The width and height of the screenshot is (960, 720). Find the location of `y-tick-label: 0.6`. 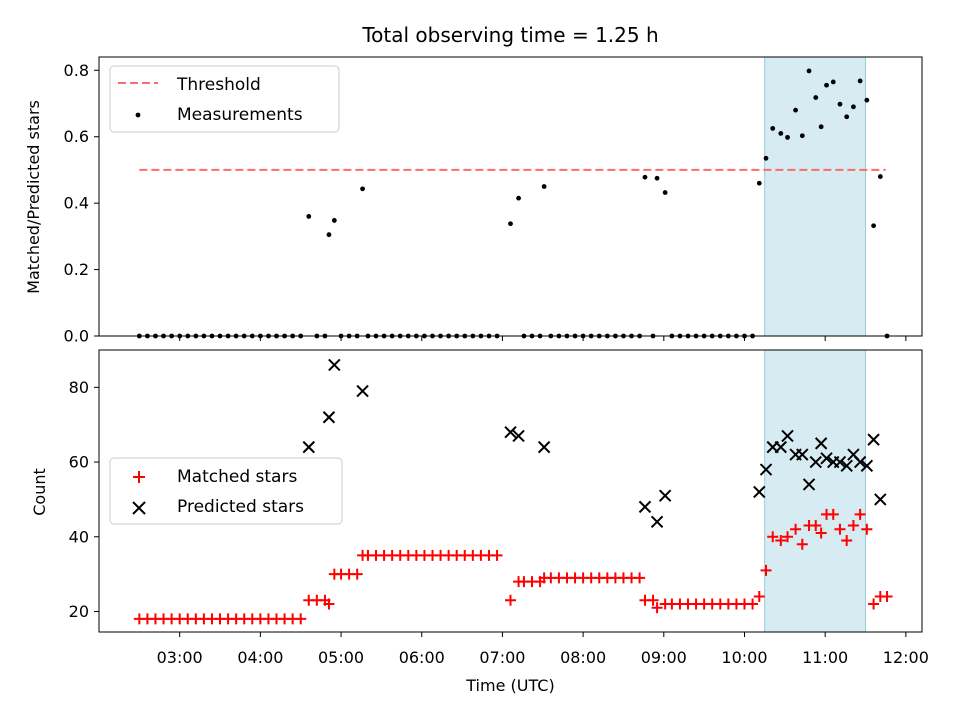

y-tick-label: 0.6 is located at coordinates (76, 136).